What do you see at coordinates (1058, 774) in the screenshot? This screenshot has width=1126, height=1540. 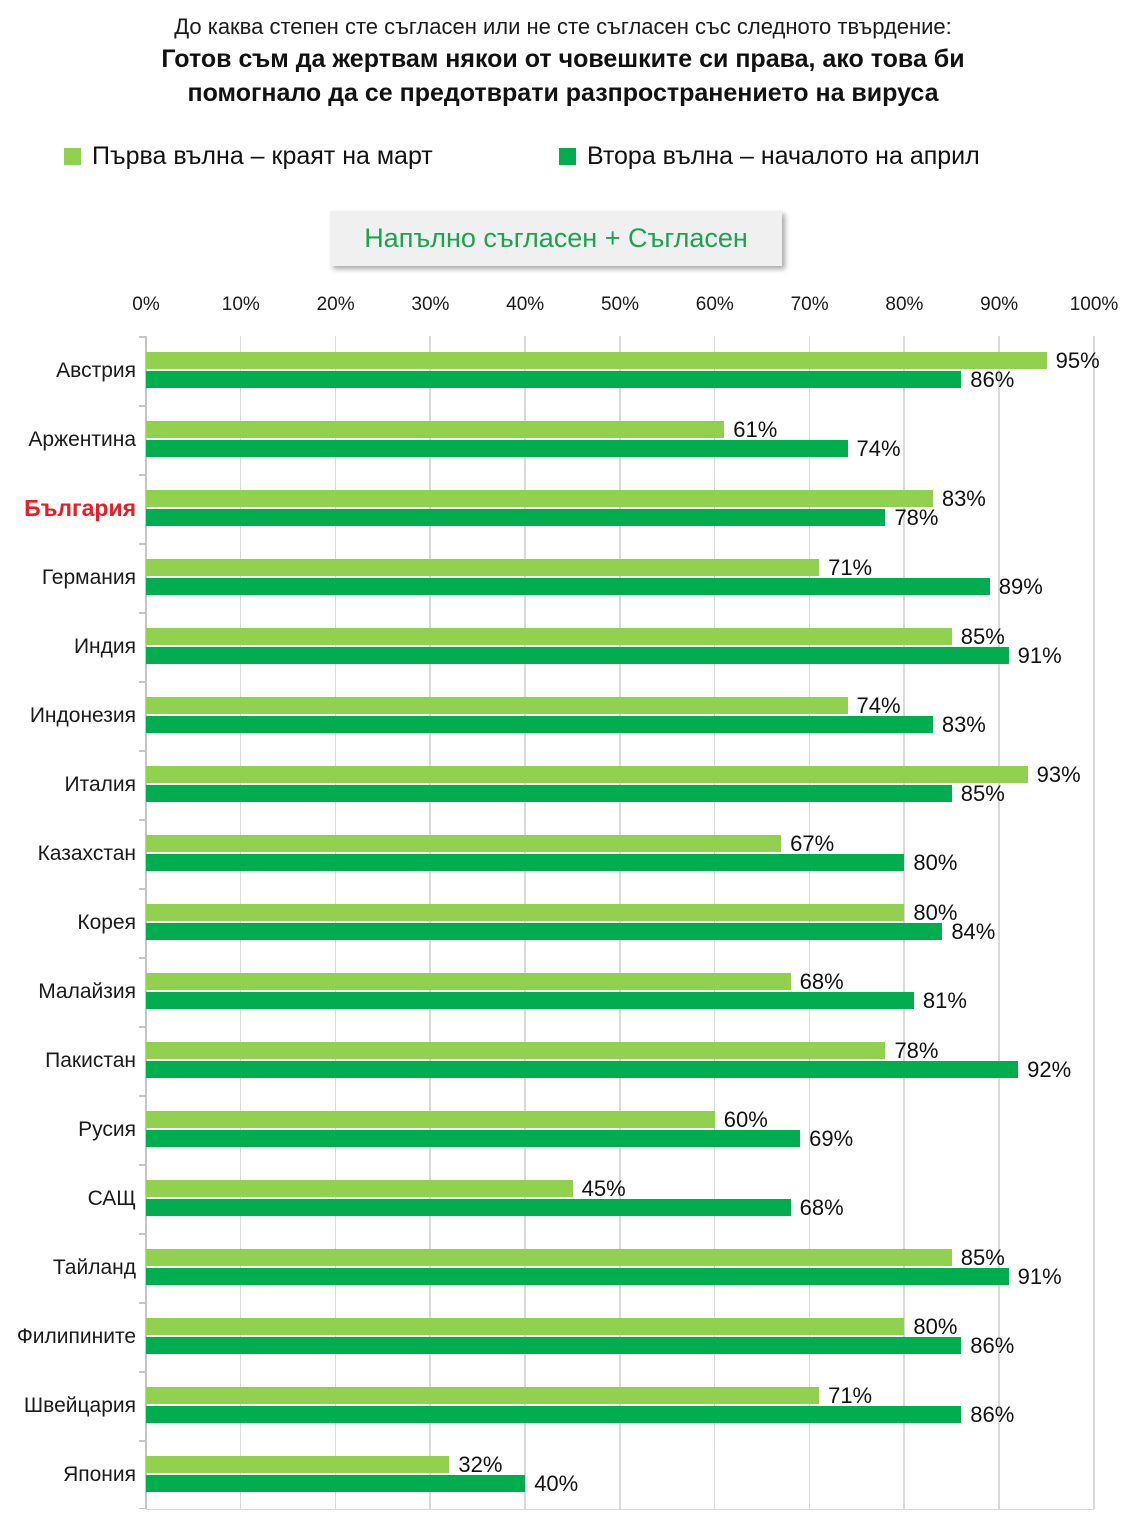 I see `value-label: 93%` at bounding box center [1058, 774].